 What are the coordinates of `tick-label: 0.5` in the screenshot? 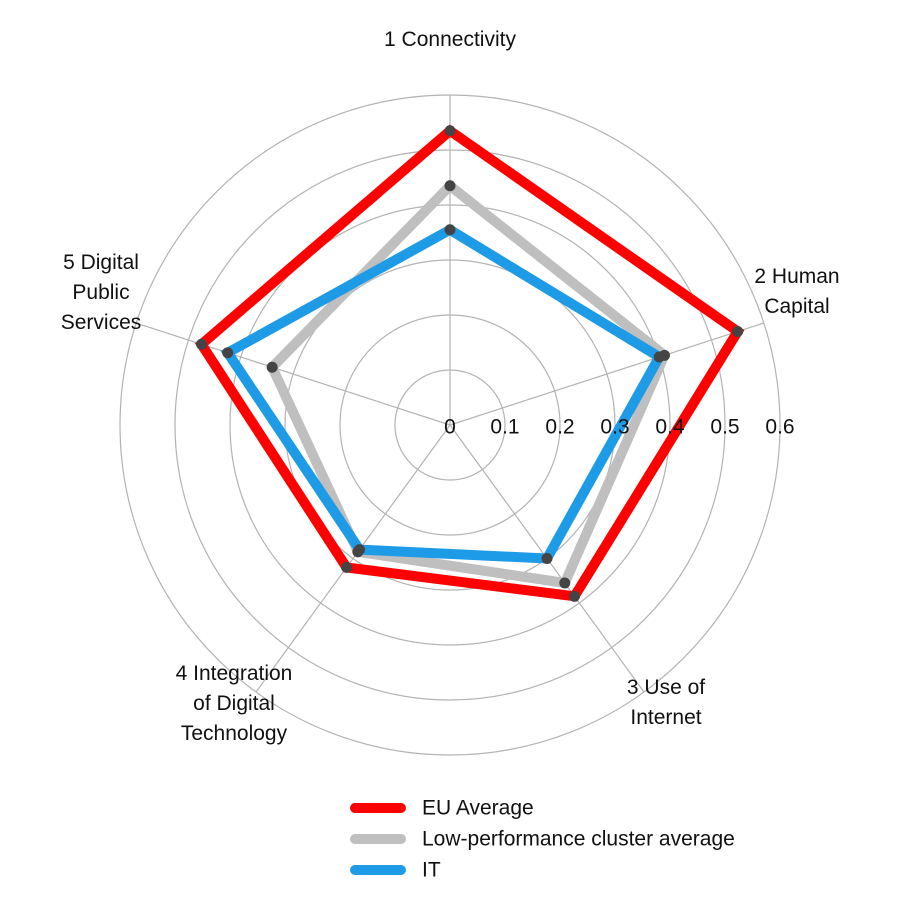 It's located at (724, 427).